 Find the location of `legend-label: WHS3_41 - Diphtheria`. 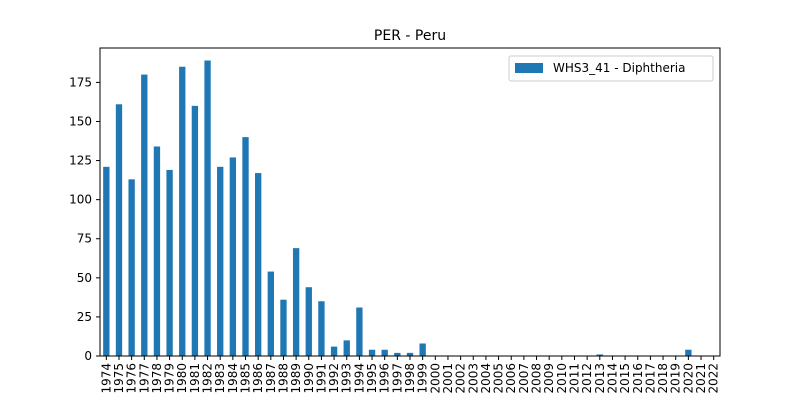

legend-label: WHS3_41 - Diphtheria is located at coordinates (619, 68).